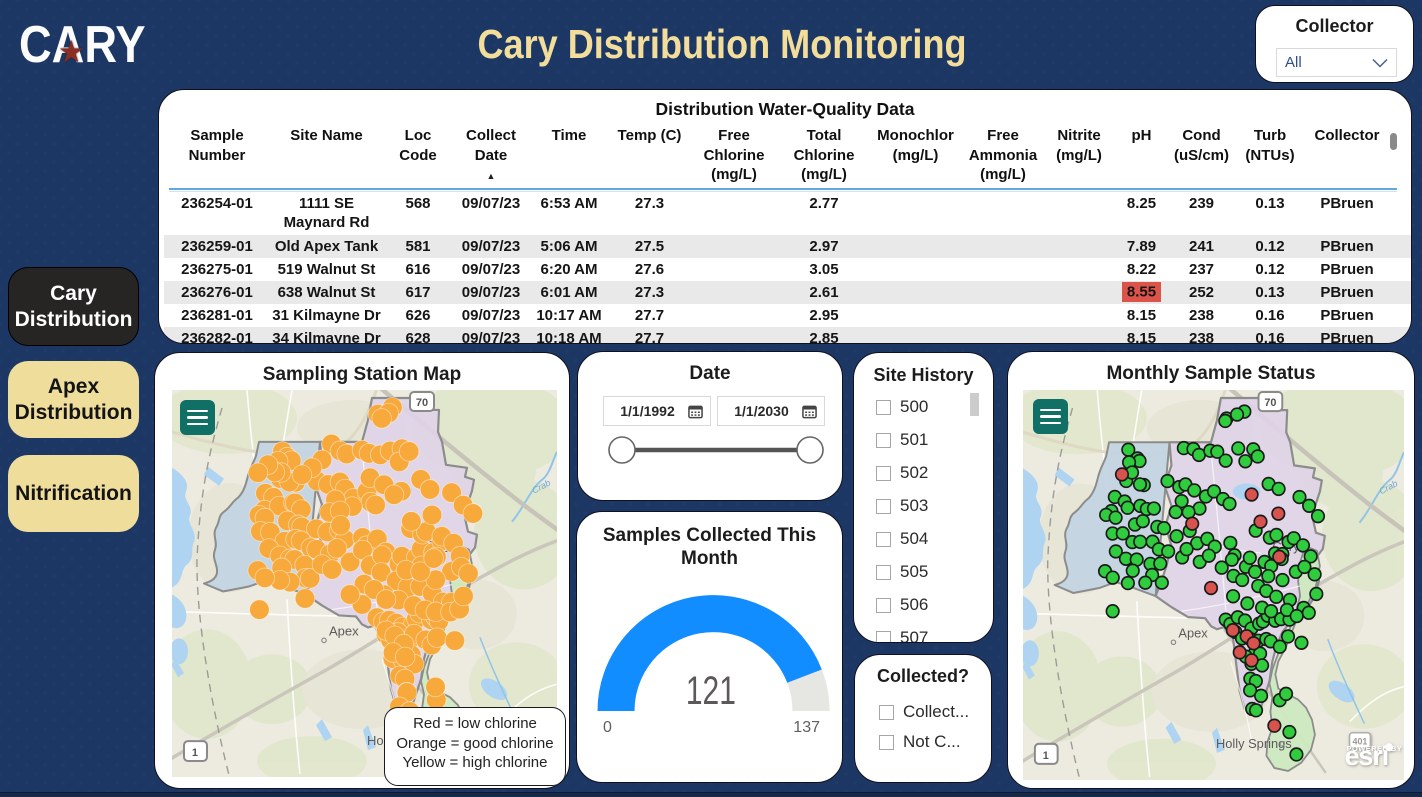 This screenshot has width=1422, height=797. Describe the element at coordinates (1360, 741) in the screenshot. I see `svg-text: 401` at that location.